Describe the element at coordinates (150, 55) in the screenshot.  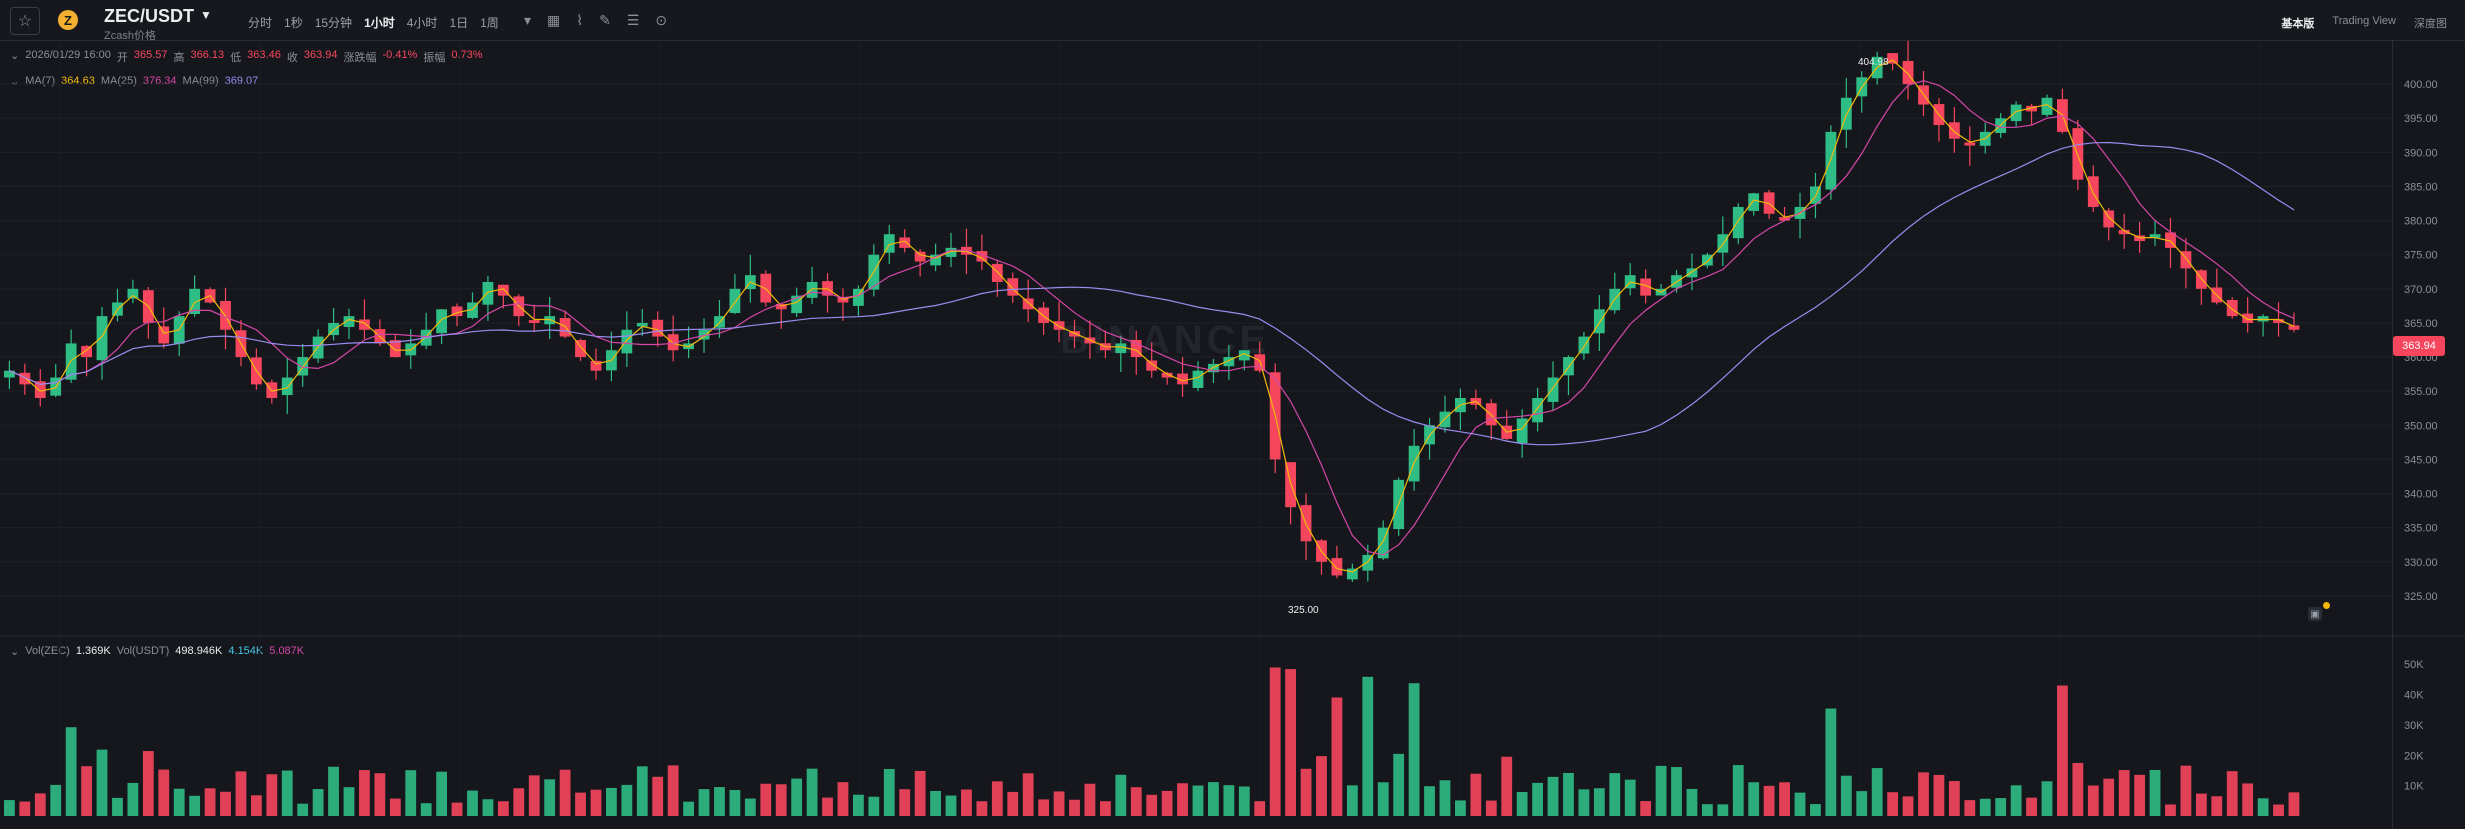
I see `open-value: 365.57` at that location.